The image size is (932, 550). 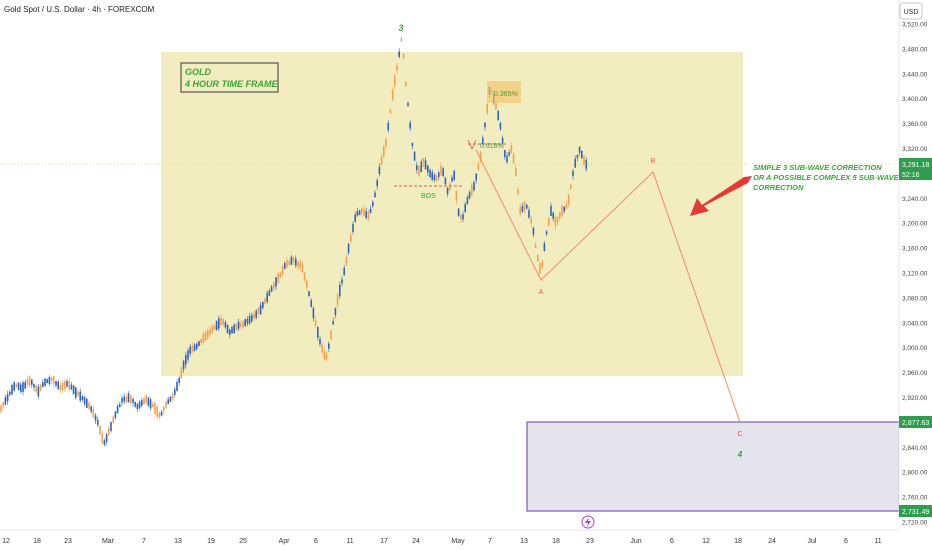 What do you see at coordinates (911, 11) in the screenshot?
I see `currency-badge` at bounding box center [911, 11].